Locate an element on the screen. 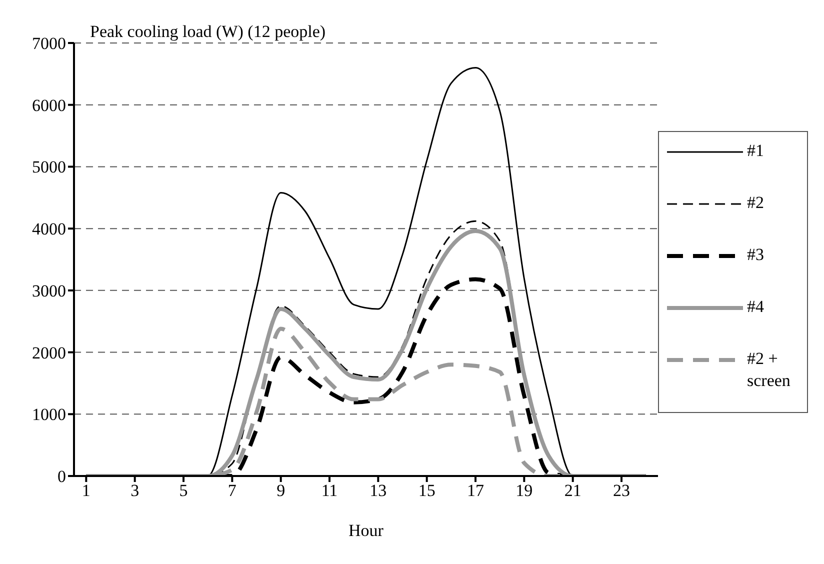 This screenshot has width=824, height=564. x-tick-label: 9 is located at coordinates (281, 490).